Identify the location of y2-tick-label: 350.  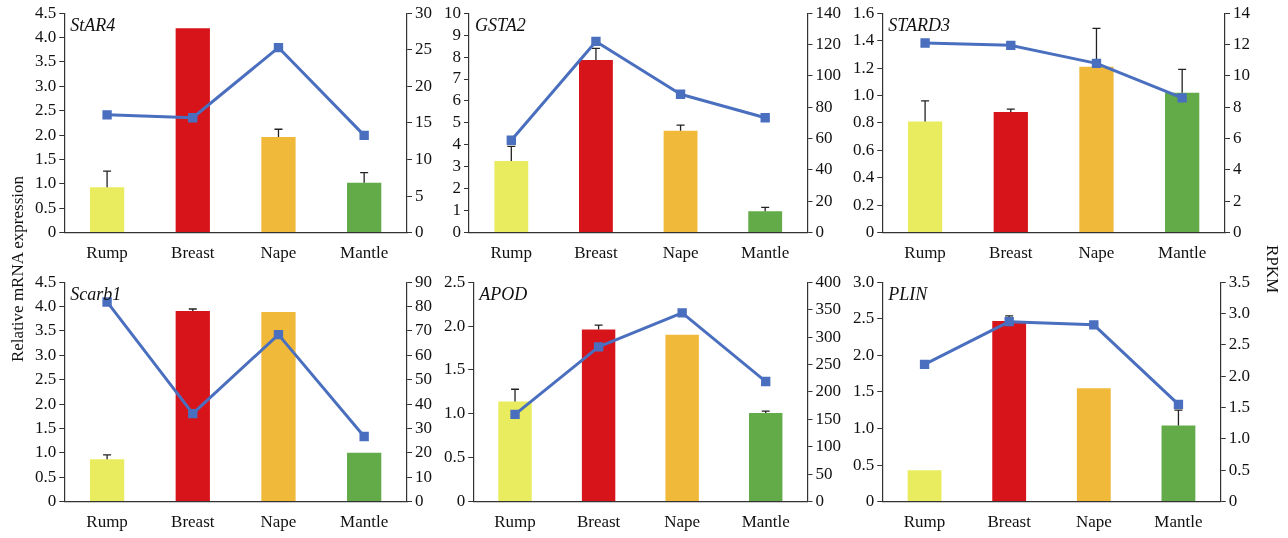
(828, 309).